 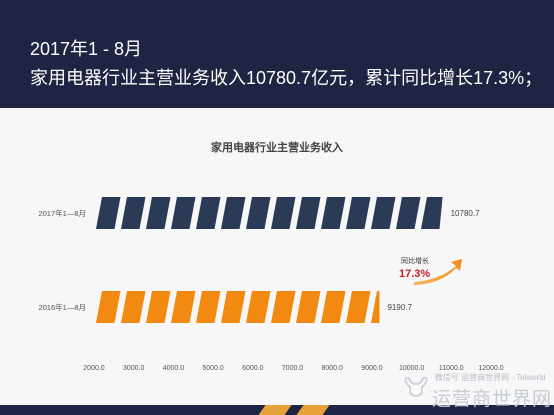 What do you see at coordinates (286, 78) in the screenshot?
I see `header-summary: 家用电器行业主营业务收入10780.7亿元，累计同比增长17.3%；` at bounding box center [286, 78].